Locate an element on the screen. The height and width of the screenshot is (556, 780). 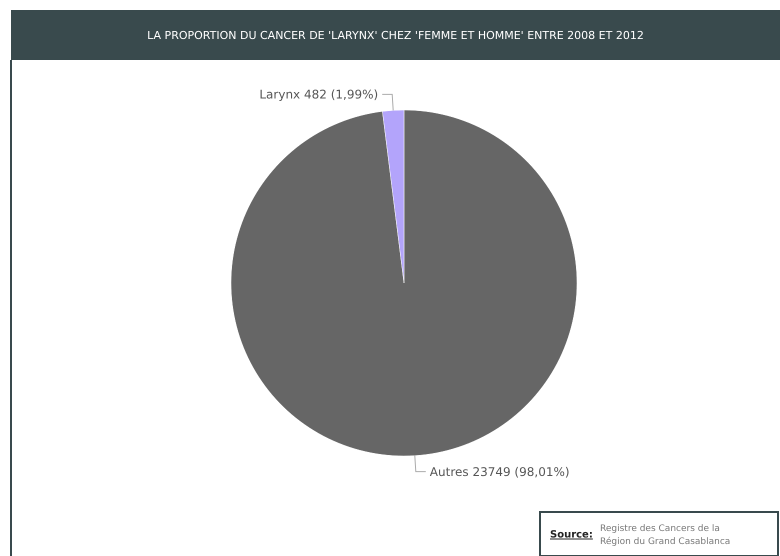
chart-title: LA PROPORTION DU CANCER DE 'LARYNX' CHEZ 'FEMME ET HOMME' ENTRE 2008 ET 2012 is located at coordinates (395, 35).